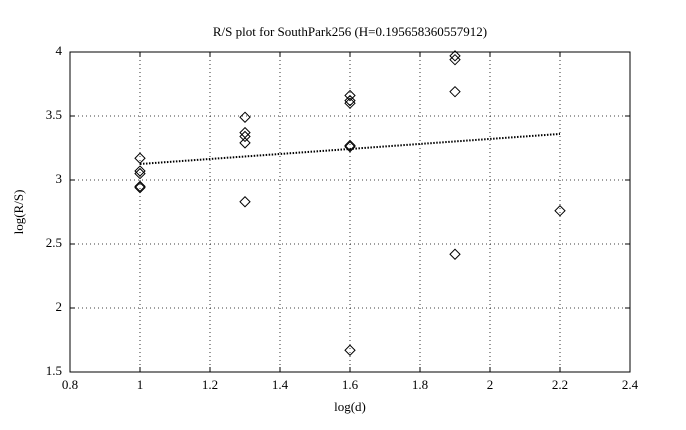  I want to click on x-tick-label: 2, so click(490, 384).